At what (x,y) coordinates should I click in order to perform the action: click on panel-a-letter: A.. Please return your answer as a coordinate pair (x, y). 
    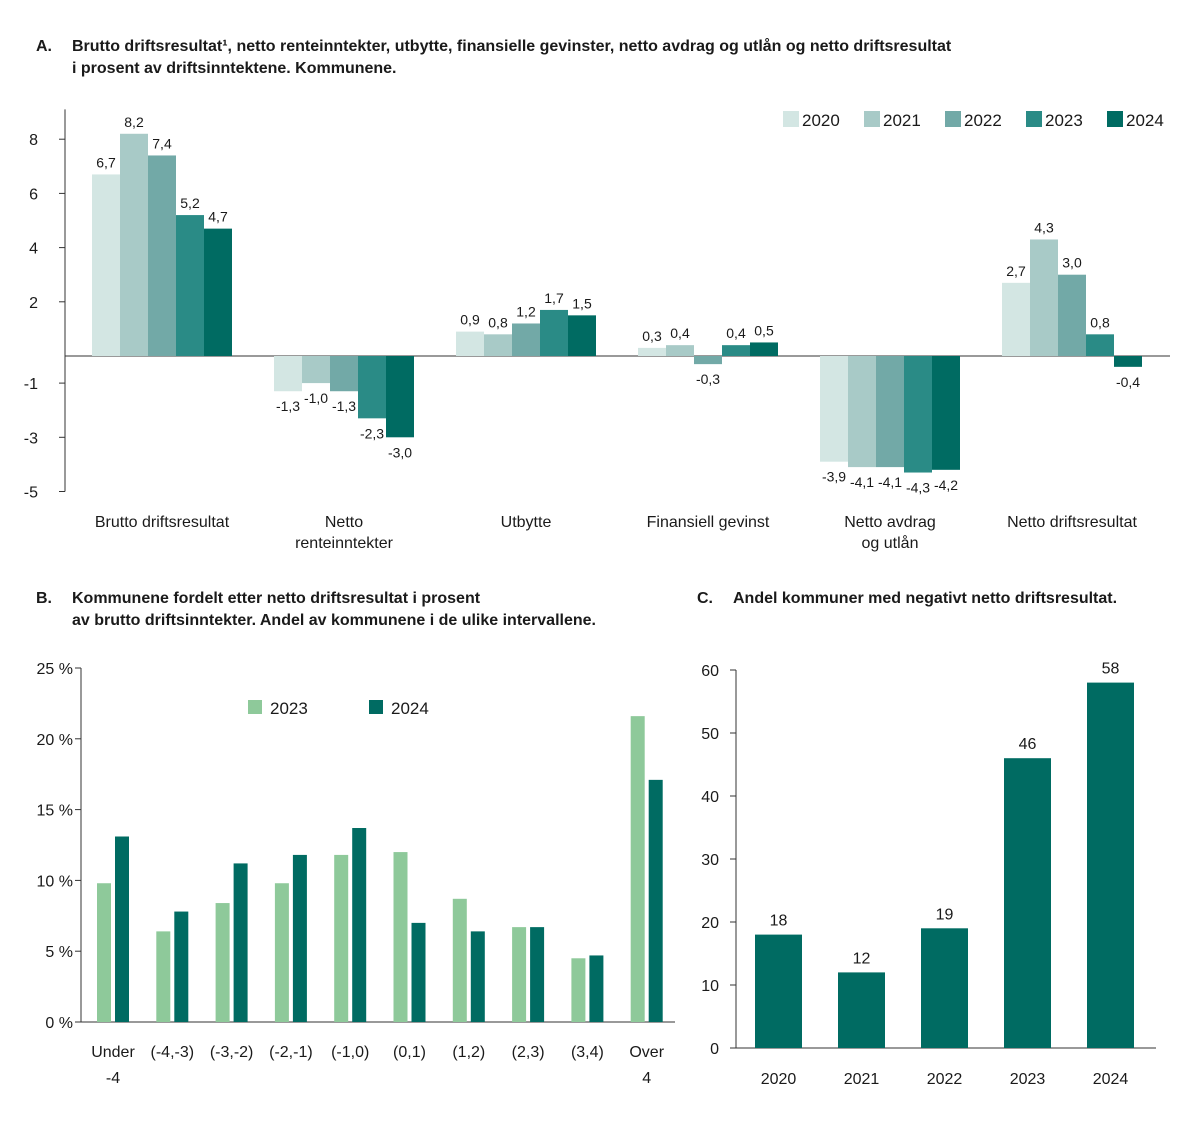
    Looking at the image, I should click on (44, 46).